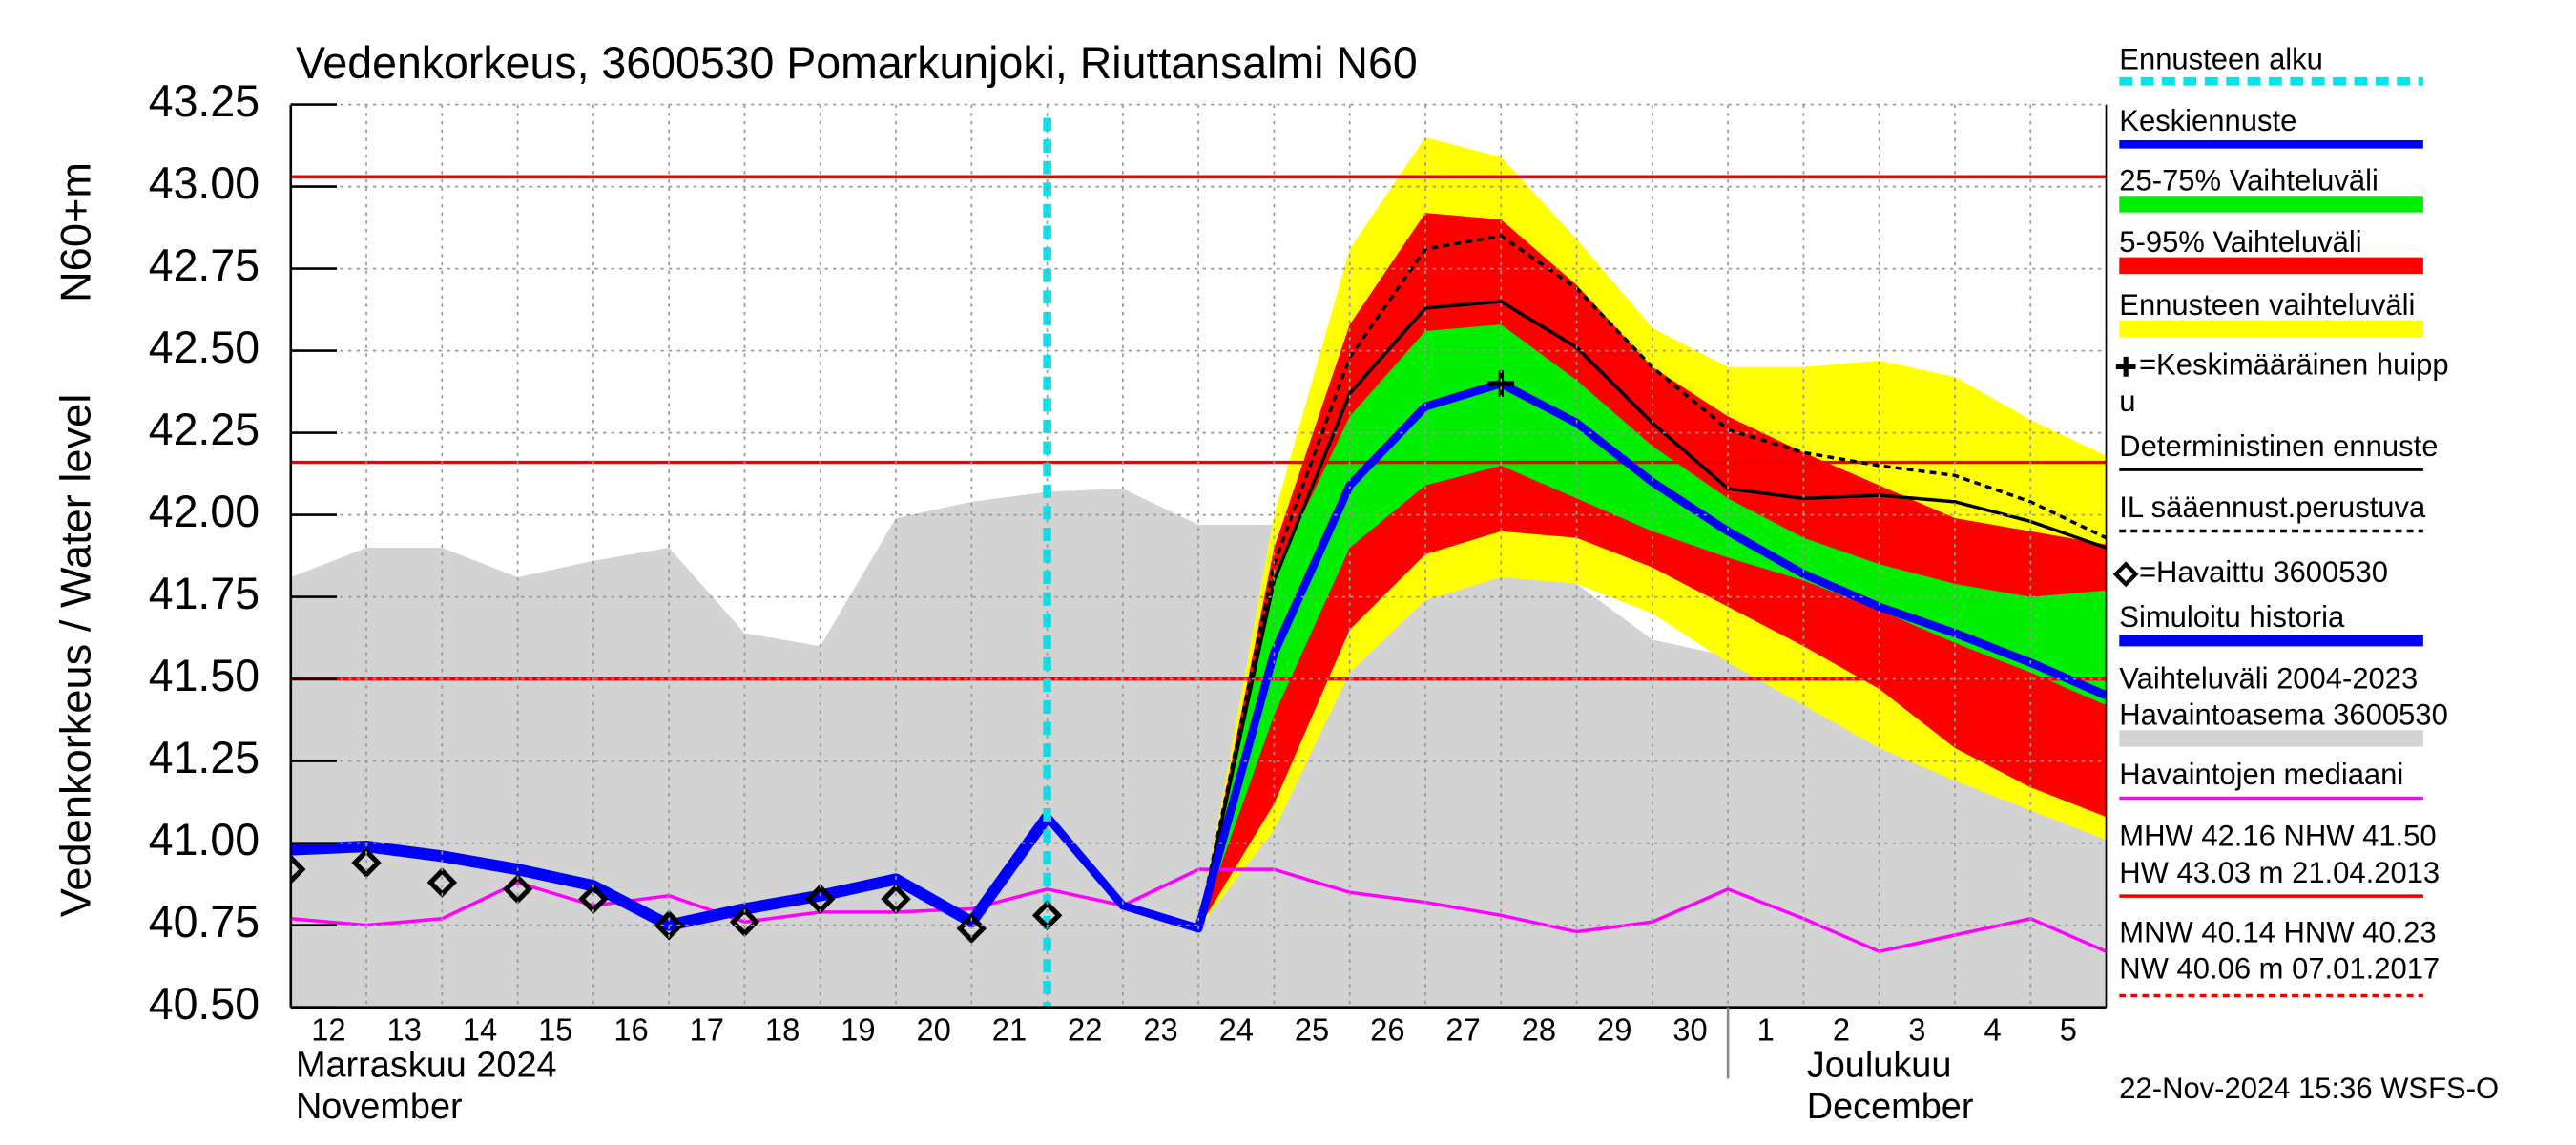 The image size is (2576, 1145). What do you see at coordinates (204, 1004) in the screenshot?
I see `y-tick-label: 40.50` at bounding box center [204, 1004].